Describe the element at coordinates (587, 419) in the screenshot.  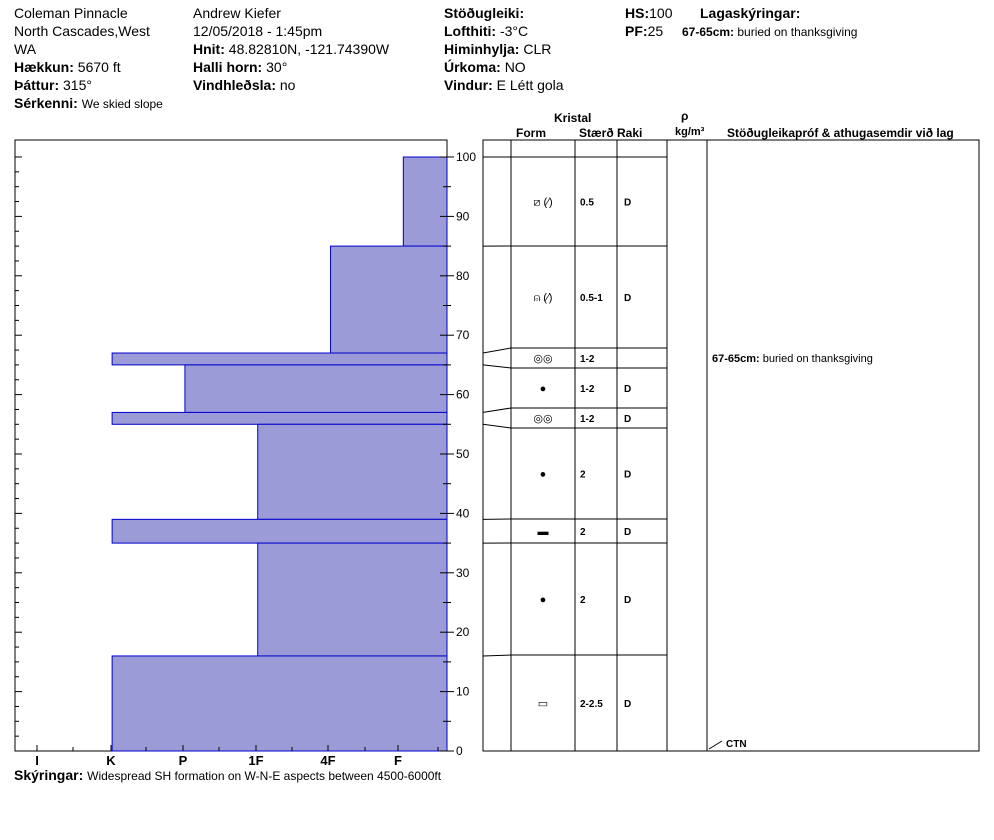
I see `grain-size-4: 1-2` at that location.